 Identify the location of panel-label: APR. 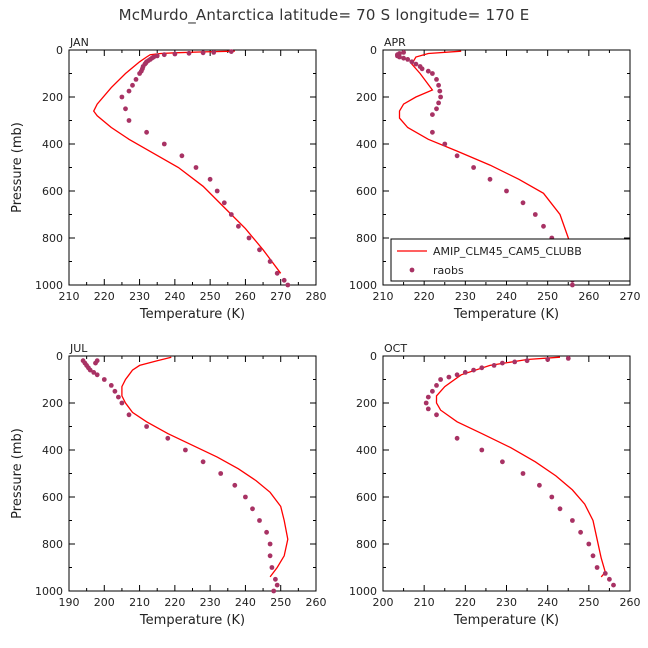
(395, 42).